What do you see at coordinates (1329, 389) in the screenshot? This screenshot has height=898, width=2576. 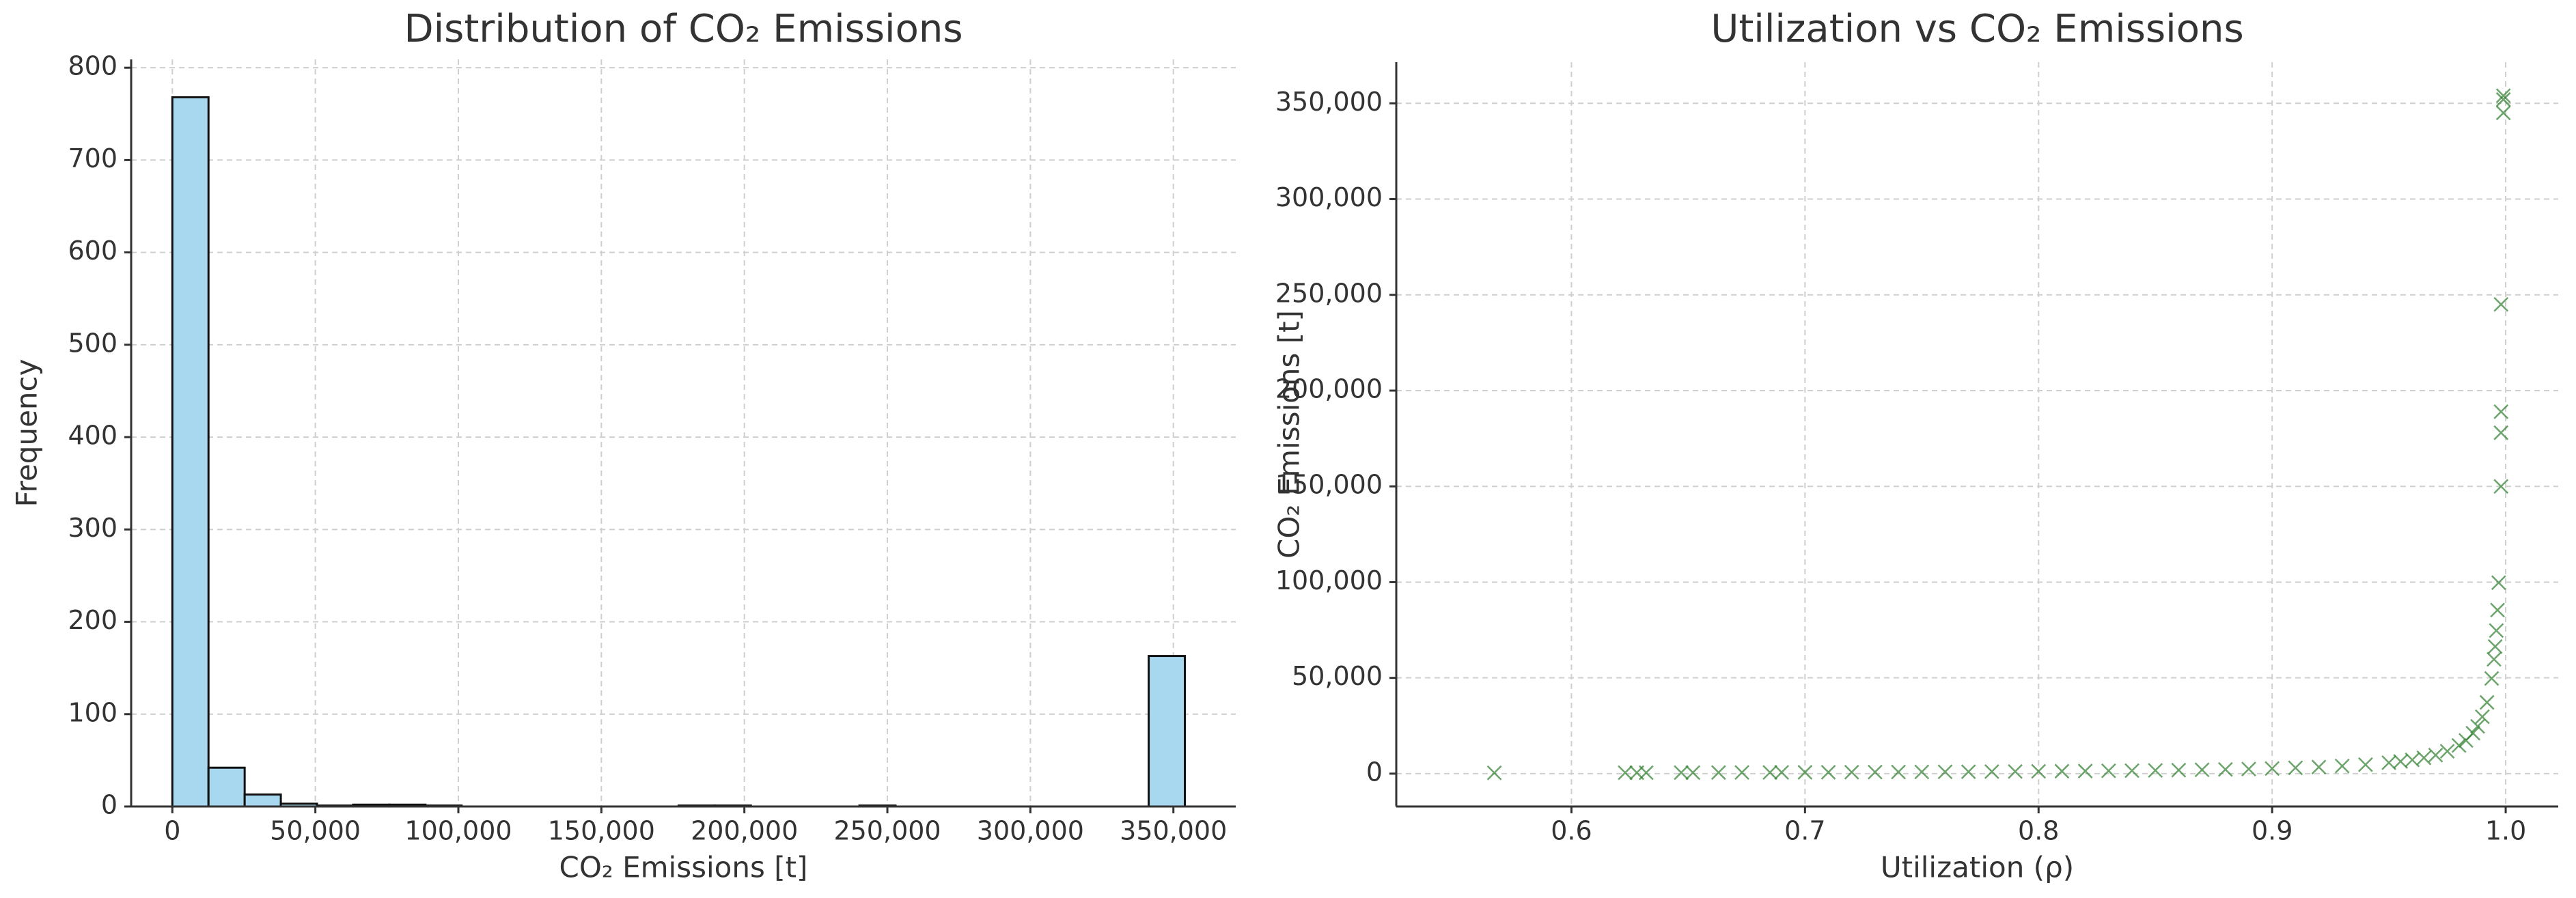 I see `y-tick-label: 200,000` at bounding box center [1329, 389].